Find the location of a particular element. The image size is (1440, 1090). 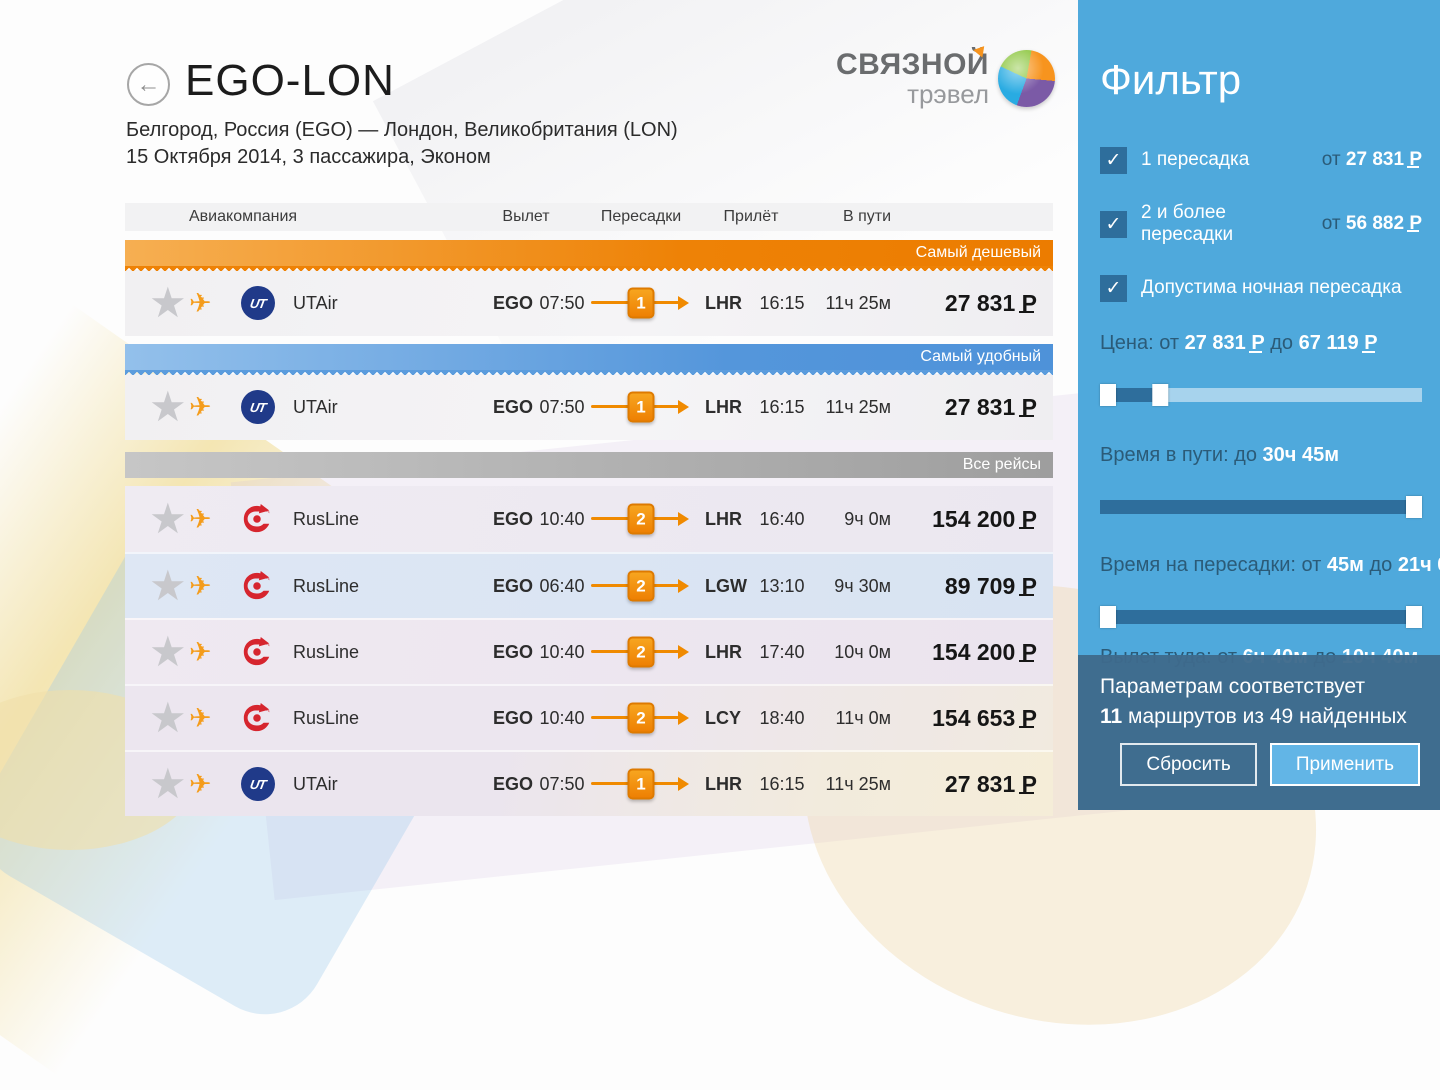

match-summary-line1: Параметрам соответствует is located at coordinates (1253, 687).